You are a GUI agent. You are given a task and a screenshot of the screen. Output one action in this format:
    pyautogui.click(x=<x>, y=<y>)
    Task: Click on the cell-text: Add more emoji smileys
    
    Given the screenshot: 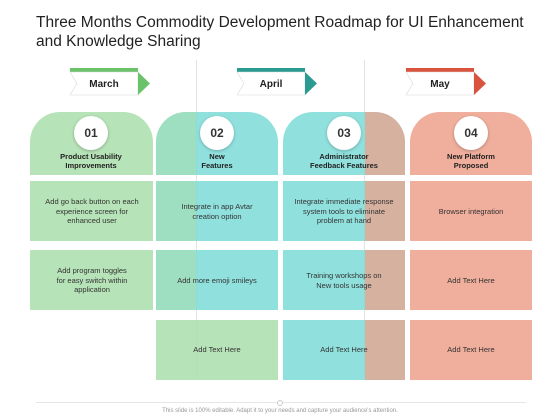 What is the action you would take?
    pyautogui.click(x=217, y=280)
    